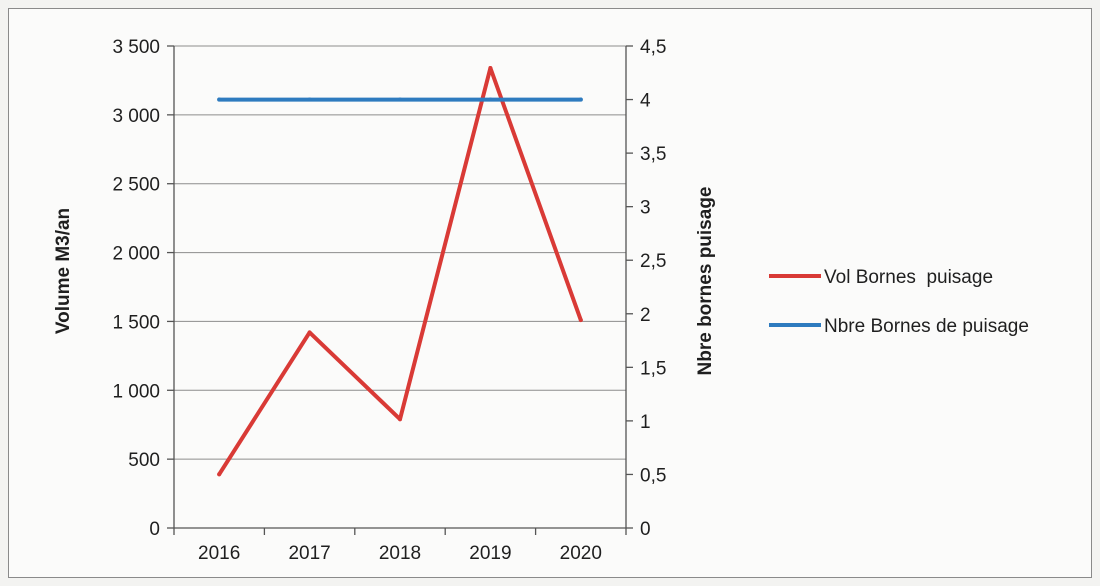 Image resolution: width=1100 pixels, height=586 pixels. Describe the element at coordinates (136, 47) in the screenshot. I see `y-left-tick-label: 3 500` at that location.